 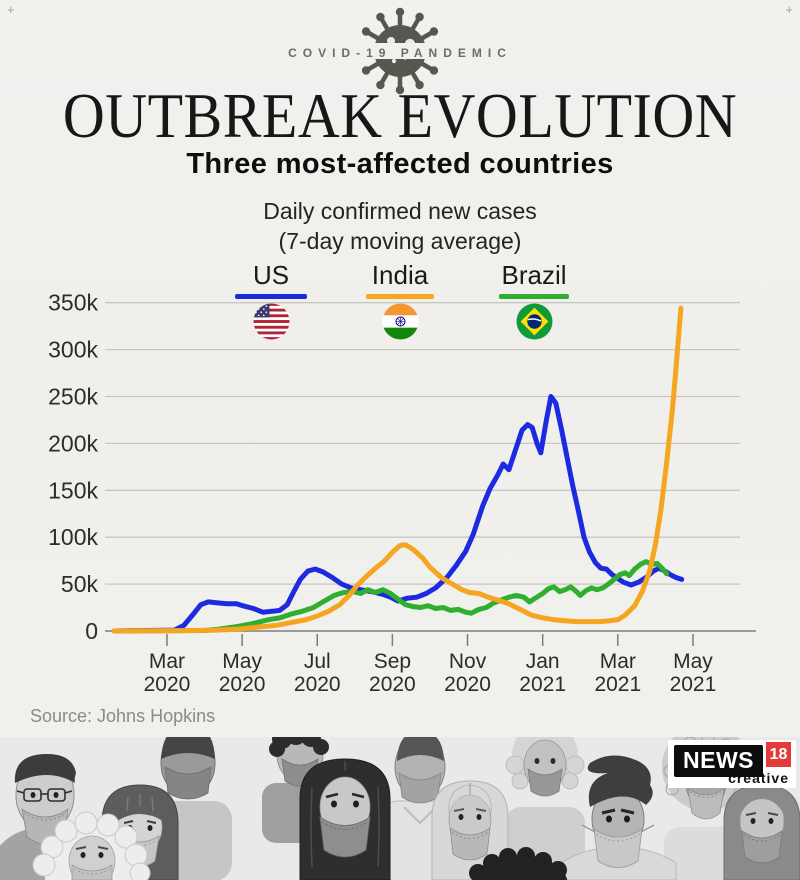 I want to click on kicker-text: COVID-19 PANDEMIC, so click(x=400, y=53).